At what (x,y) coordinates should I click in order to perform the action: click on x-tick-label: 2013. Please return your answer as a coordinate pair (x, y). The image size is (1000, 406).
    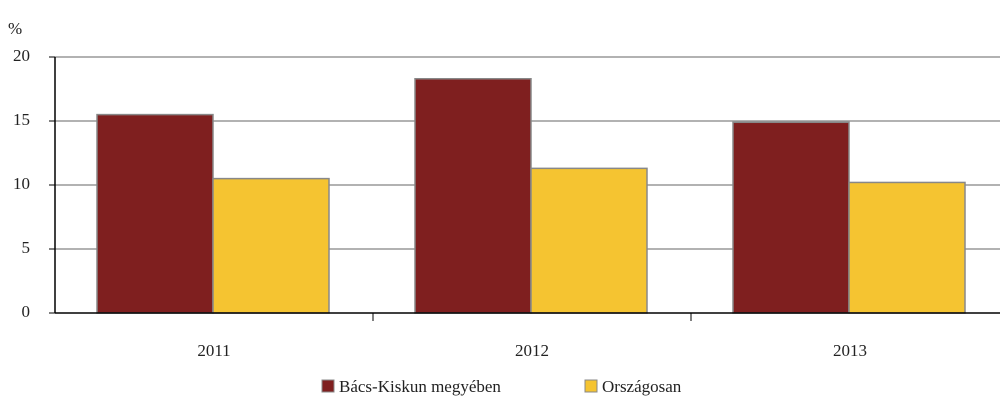
    Looking at the image, I should click on (850, 350).